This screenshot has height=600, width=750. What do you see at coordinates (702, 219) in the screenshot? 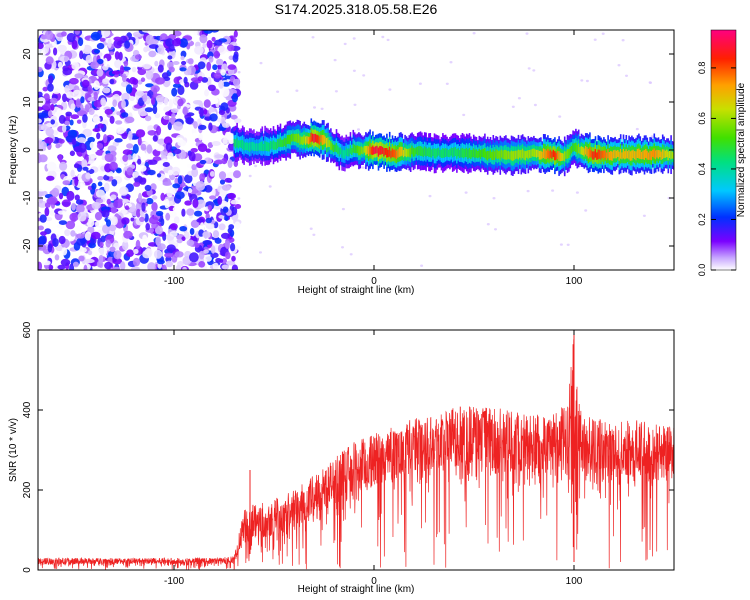
I see `colorbar-tick-label: 0.2` at bounding box center [702, 219].